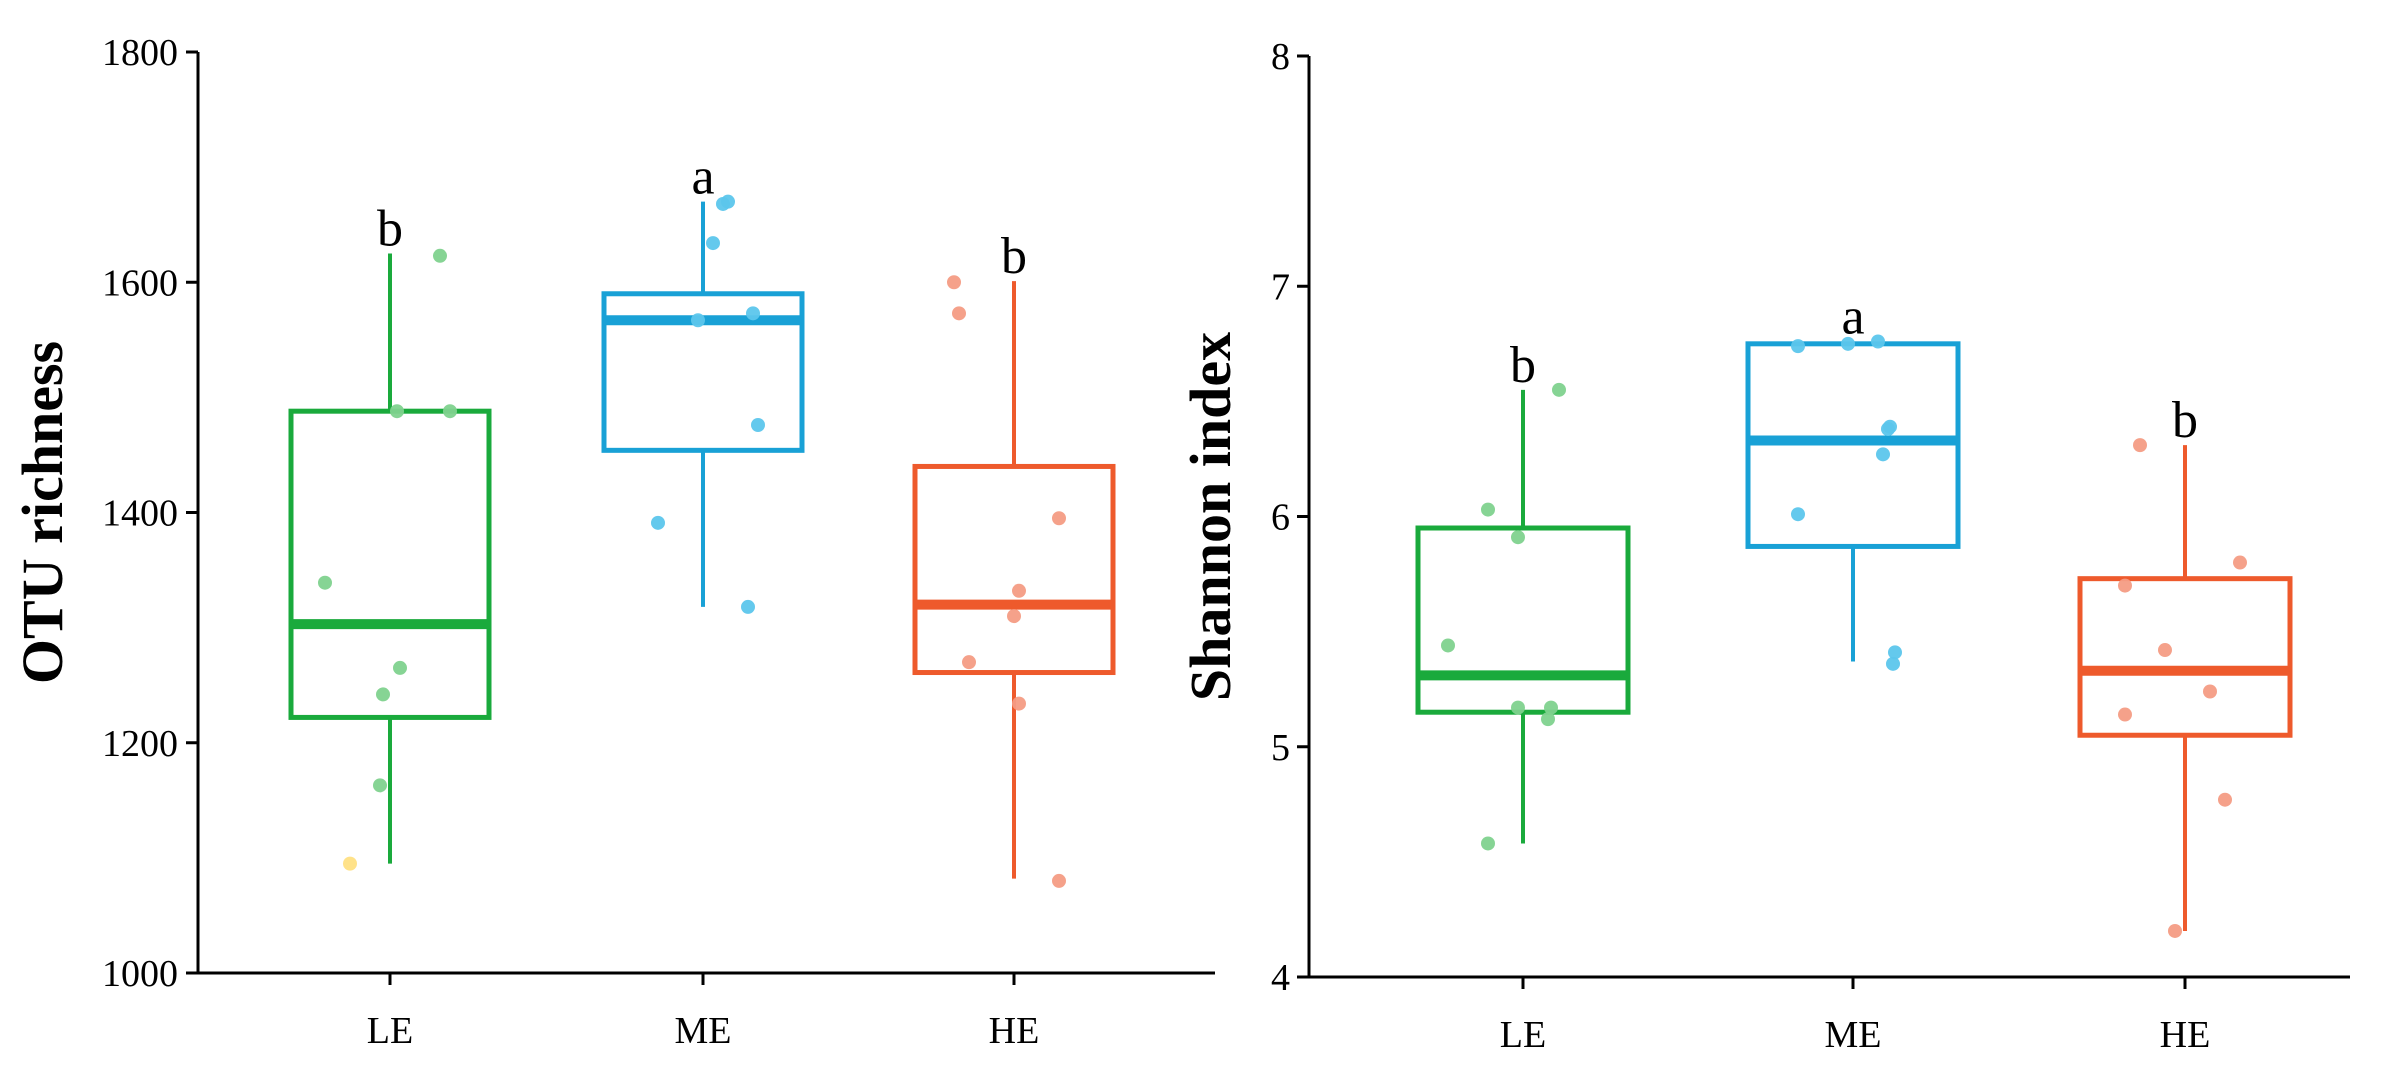 The image size is (2392, 1078). Describe the element at coordinates (140, 514) in the screenshot. I see `y-tick-label: 1400` at that location.